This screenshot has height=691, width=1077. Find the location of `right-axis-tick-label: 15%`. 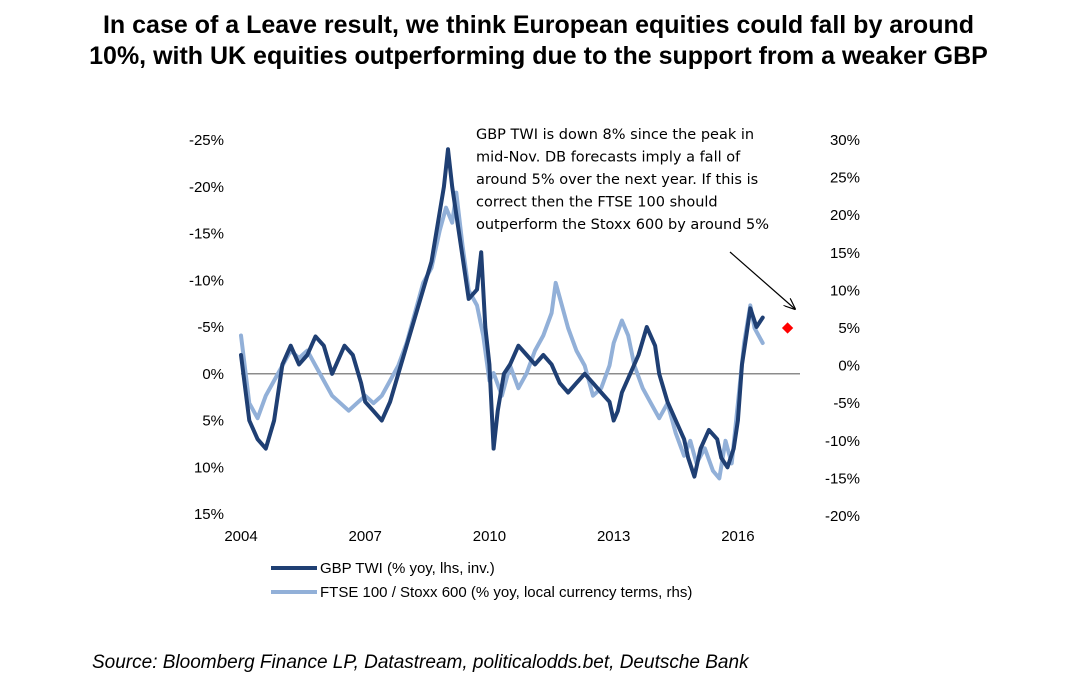

right-axis-tick-label: 15% is located at coordinates (845, 253).